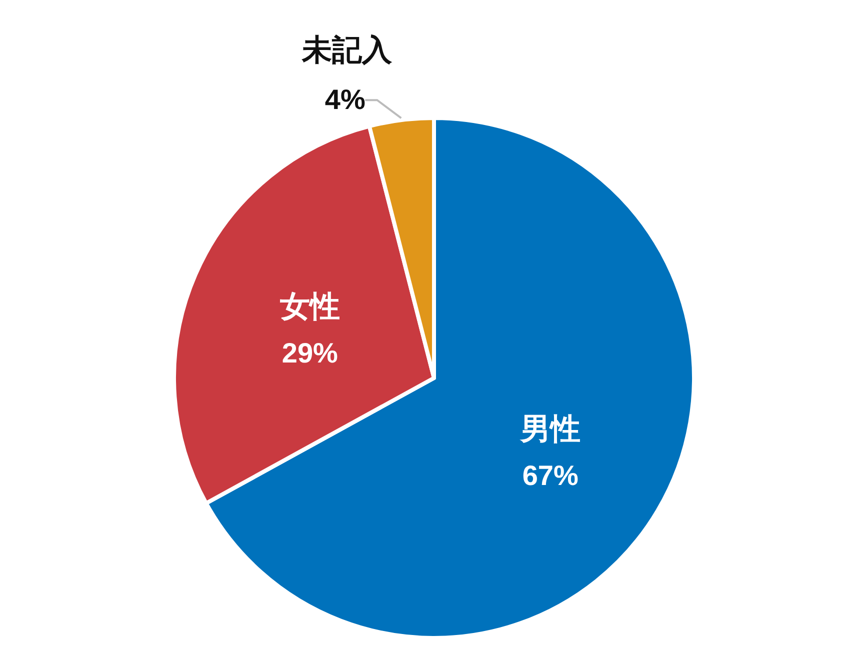  What do you see at coordinates (310, 352) in the screenshot?
I see `data-label: 29%` at bounding box center [310, 352].